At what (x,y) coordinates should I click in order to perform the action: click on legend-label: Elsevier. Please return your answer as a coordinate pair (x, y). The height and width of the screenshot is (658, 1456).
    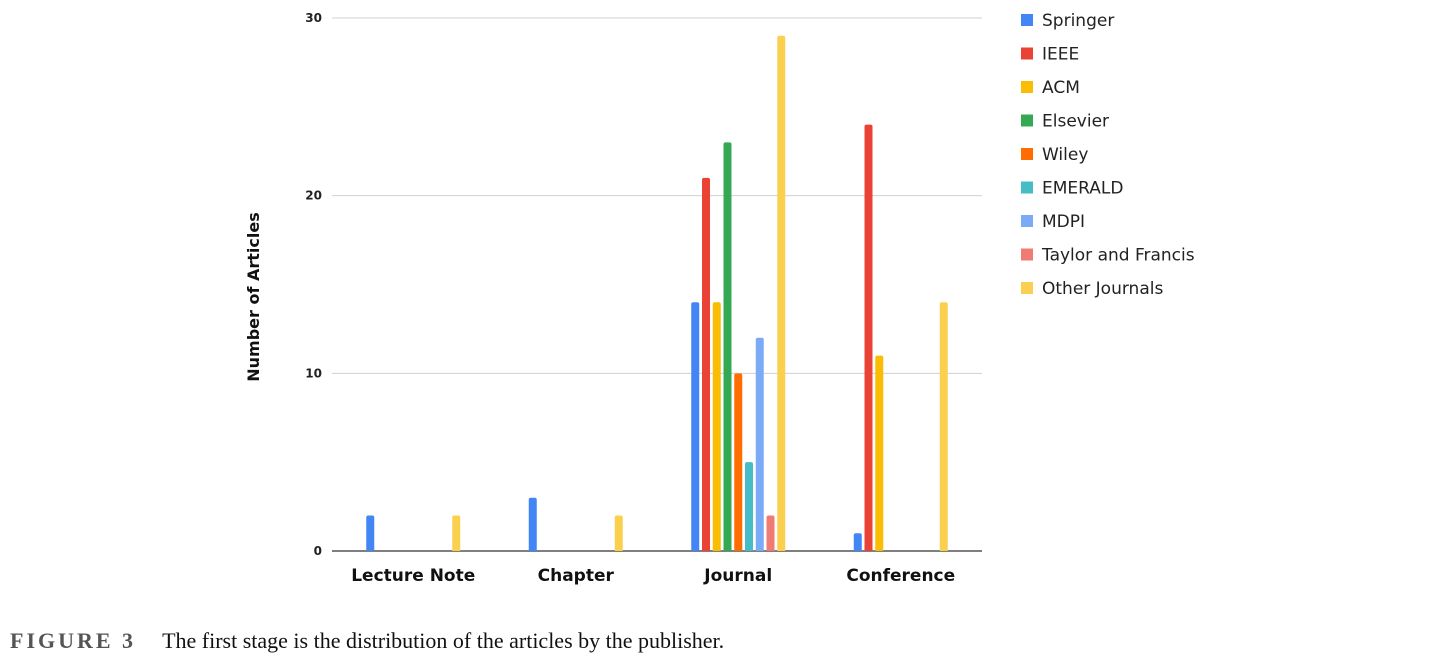
    Looking at the image, I should click on (1075, 122).